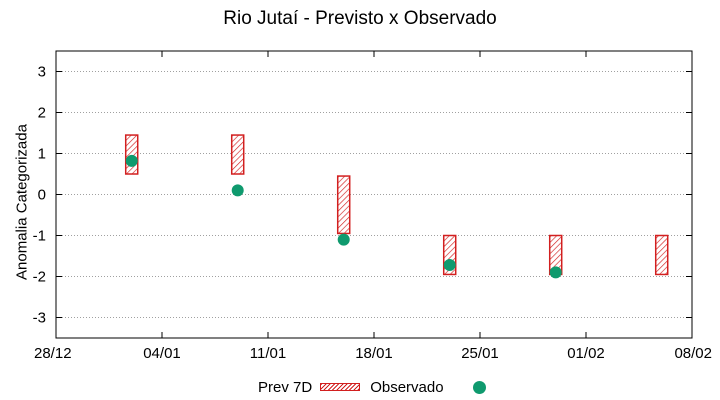 This screenshot has height=400, width=720. What do you see at coordinates (693, 353) in the screenshot?
I see `x-tick-label: 08/02` at bounding box center [693, 353].